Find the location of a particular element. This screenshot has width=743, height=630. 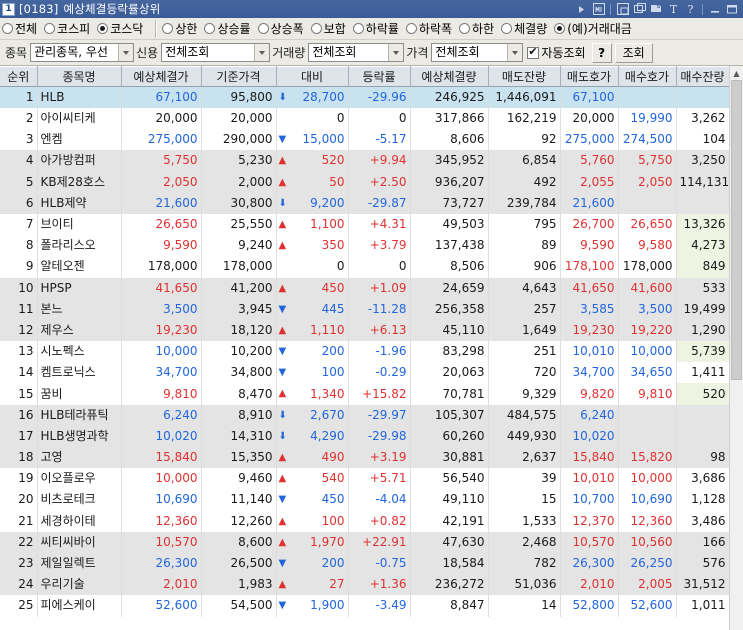

cell-name: 제일일렉트 is located at coordinates (79, 563).